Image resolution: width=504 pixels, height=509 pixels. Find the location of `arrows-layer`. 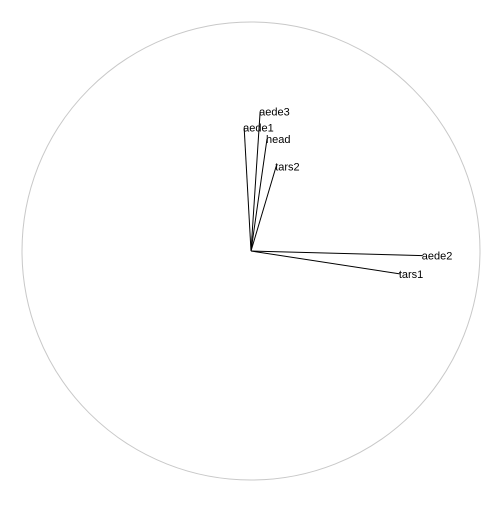

arrows-layer is located at coordinates (333, 193).